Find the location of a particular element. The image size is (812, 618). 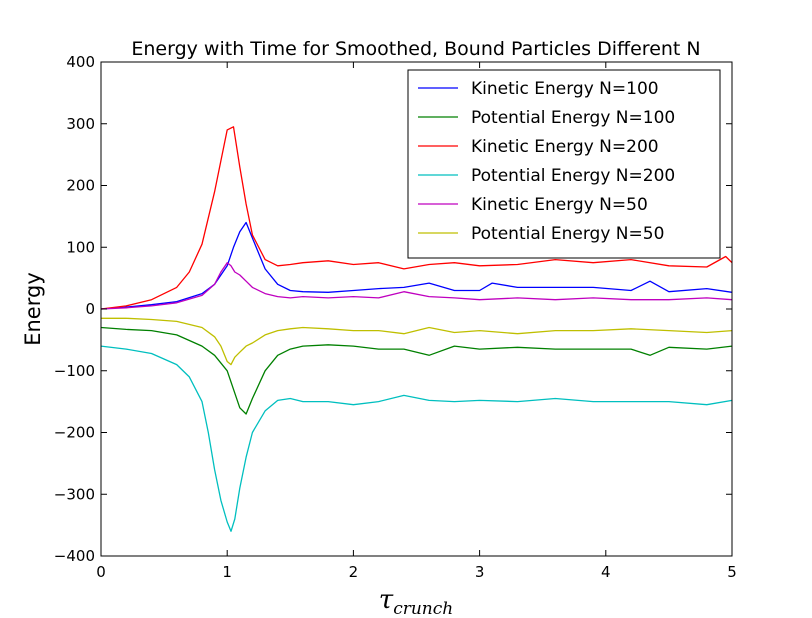

x-tick-label-2: 2 is located at coordinates (354, 572).